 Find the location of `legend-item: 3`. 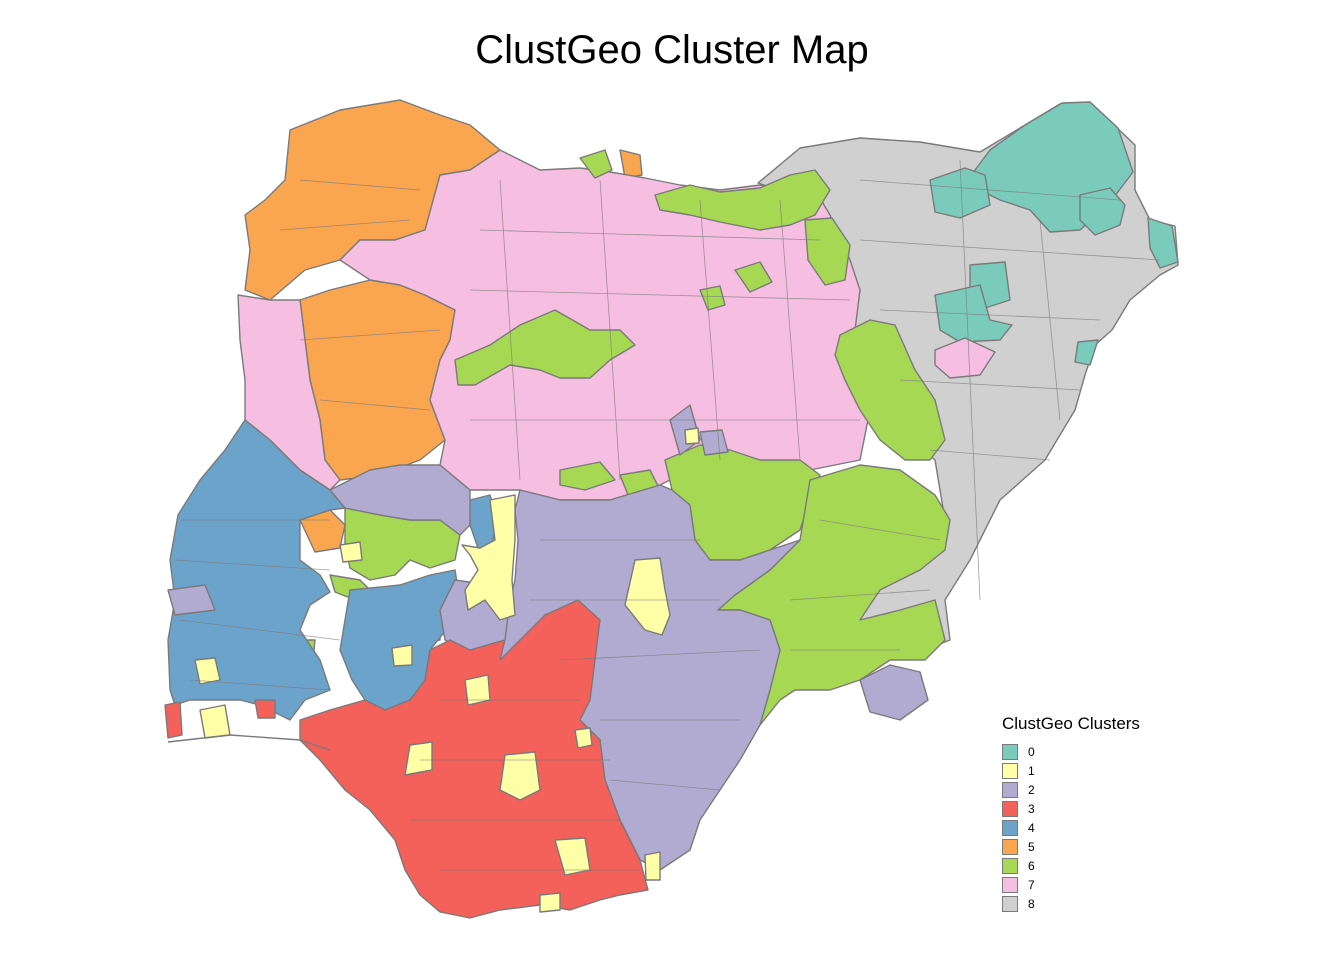

legend-item: 3 is located at coordinates (1071, 808).